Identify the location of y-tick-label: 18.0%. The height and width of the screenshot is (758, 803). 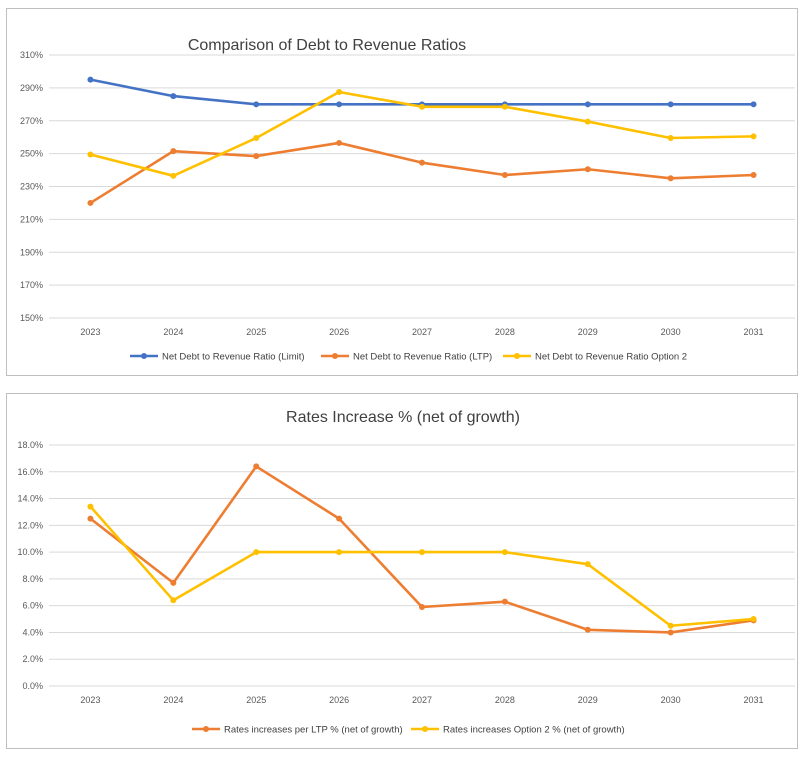
(30, 445).